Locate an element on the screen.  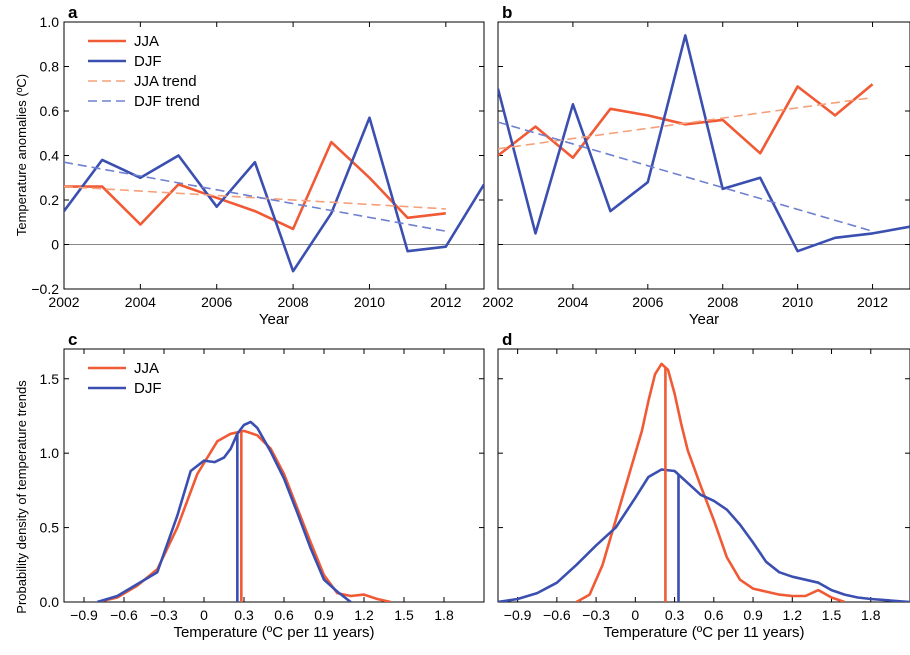
y-tick-label: 0.4 is located at coordinates (50, 156).